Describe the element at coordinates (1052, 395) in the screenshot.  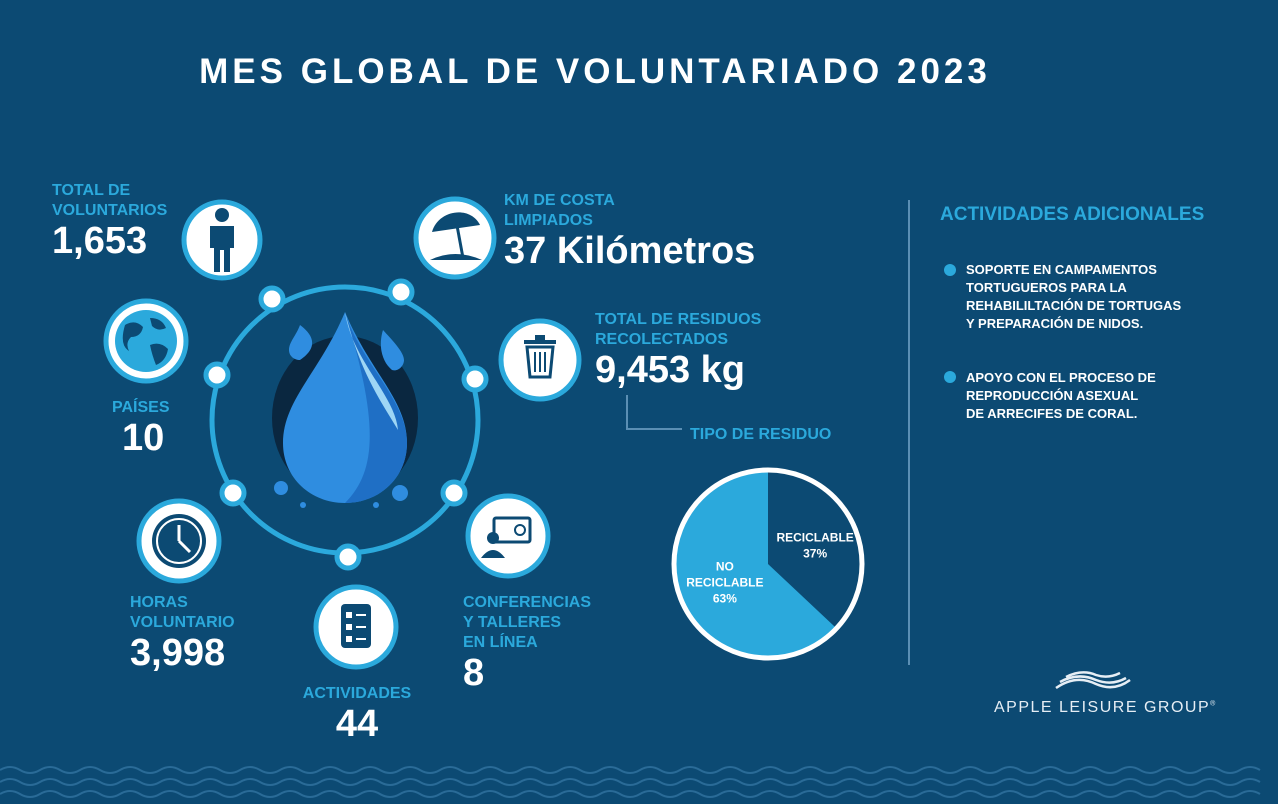
I see `item-line: REPRODUCCIÓN ASEXUAL` at that location.